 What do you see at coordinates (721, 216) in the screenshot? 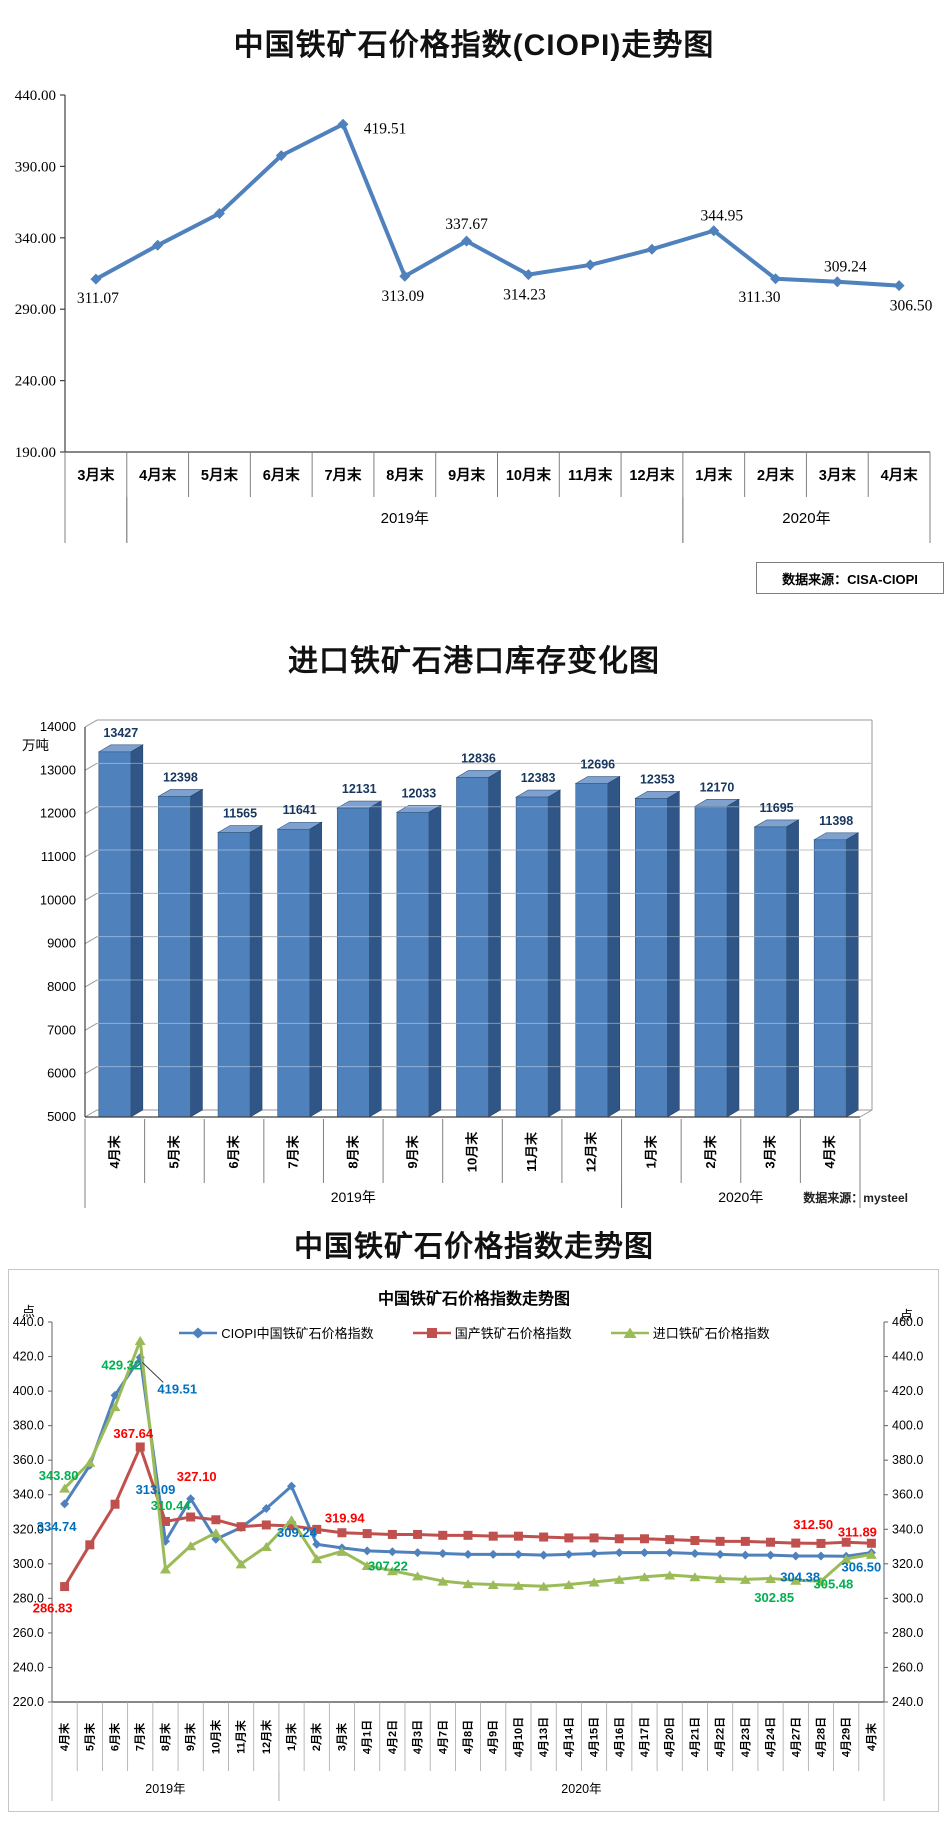
I see `svg-text: 344.95` at bounding box center [721, 216].